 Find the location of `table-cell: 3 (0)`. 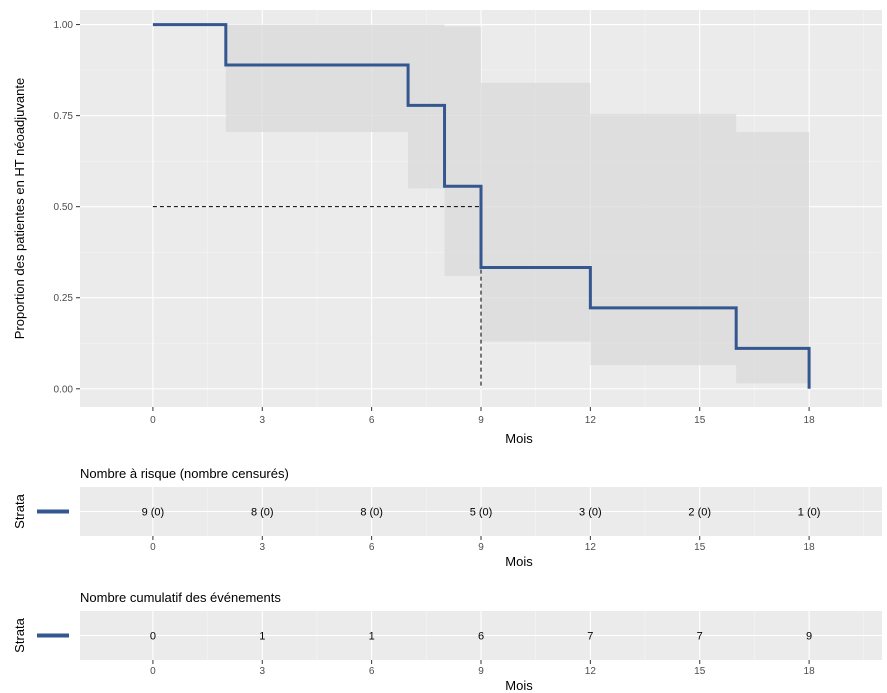

table-cell: 3 (0) is located at coordinates (590, 513).